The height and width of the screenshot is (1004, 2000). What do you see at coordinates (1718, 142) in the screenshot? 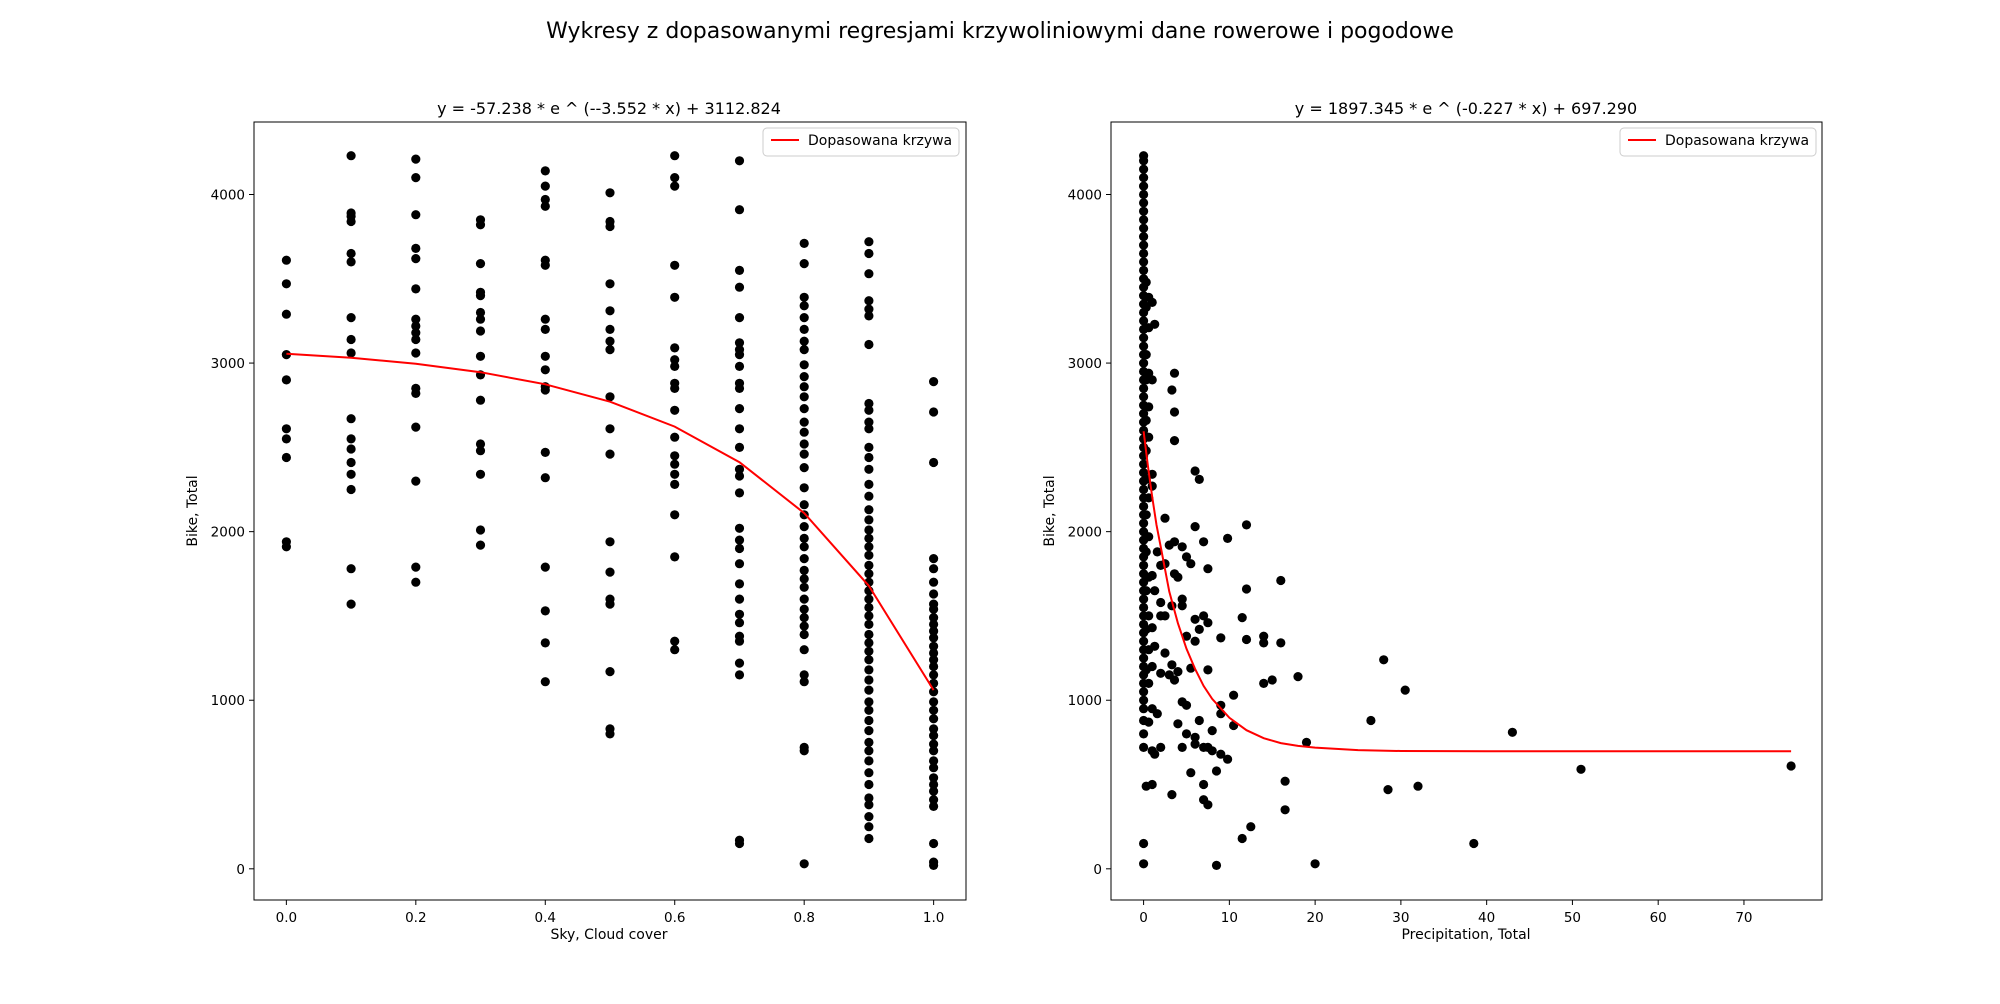
I see `legend-frame` at bounding box center [1718, 142].